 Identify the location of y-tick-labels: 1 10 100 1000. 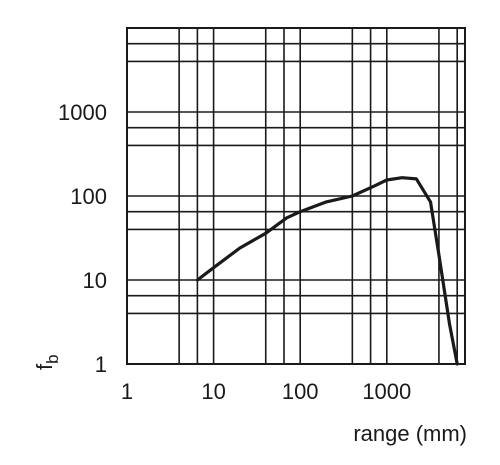
(82, 238).